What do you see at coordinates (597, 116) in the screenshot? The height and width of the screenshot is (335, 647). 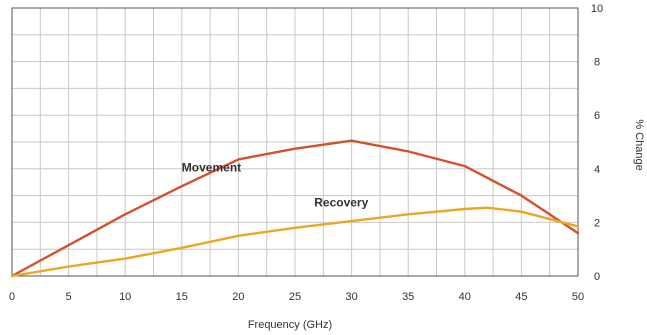 I see `y-tick-label: 6` at bounding box center [597, 116].